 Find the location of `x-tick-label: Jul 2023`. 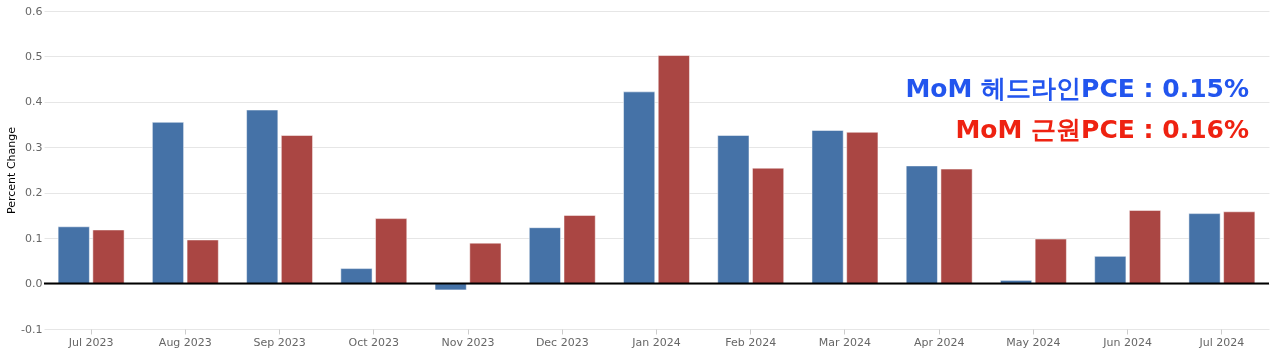

x-tick-label: Jul 2023 is located at coordinates (90, 342).